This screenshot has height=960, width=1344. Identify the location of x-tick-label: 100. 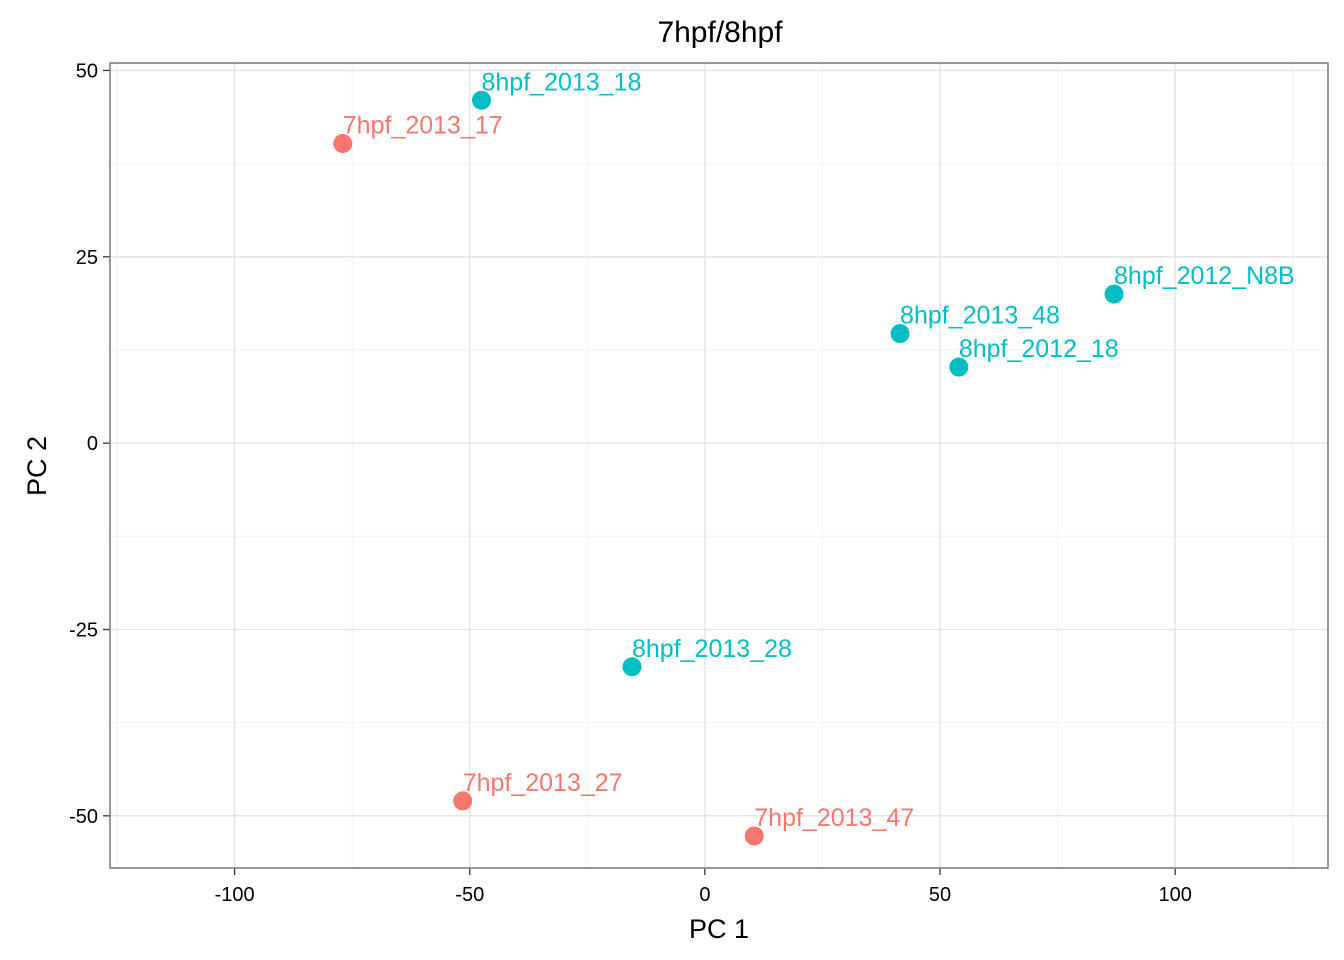
(1174, 895).